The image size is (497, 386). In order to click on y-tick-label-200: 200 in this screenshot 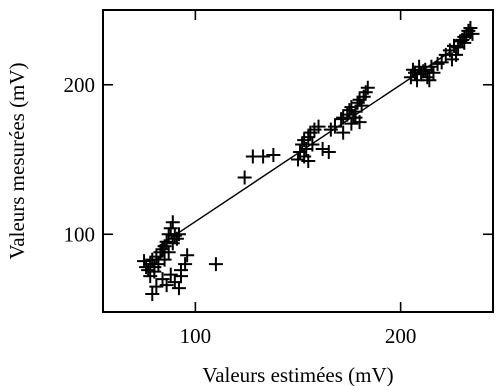, I will do `click(80, 85)`.